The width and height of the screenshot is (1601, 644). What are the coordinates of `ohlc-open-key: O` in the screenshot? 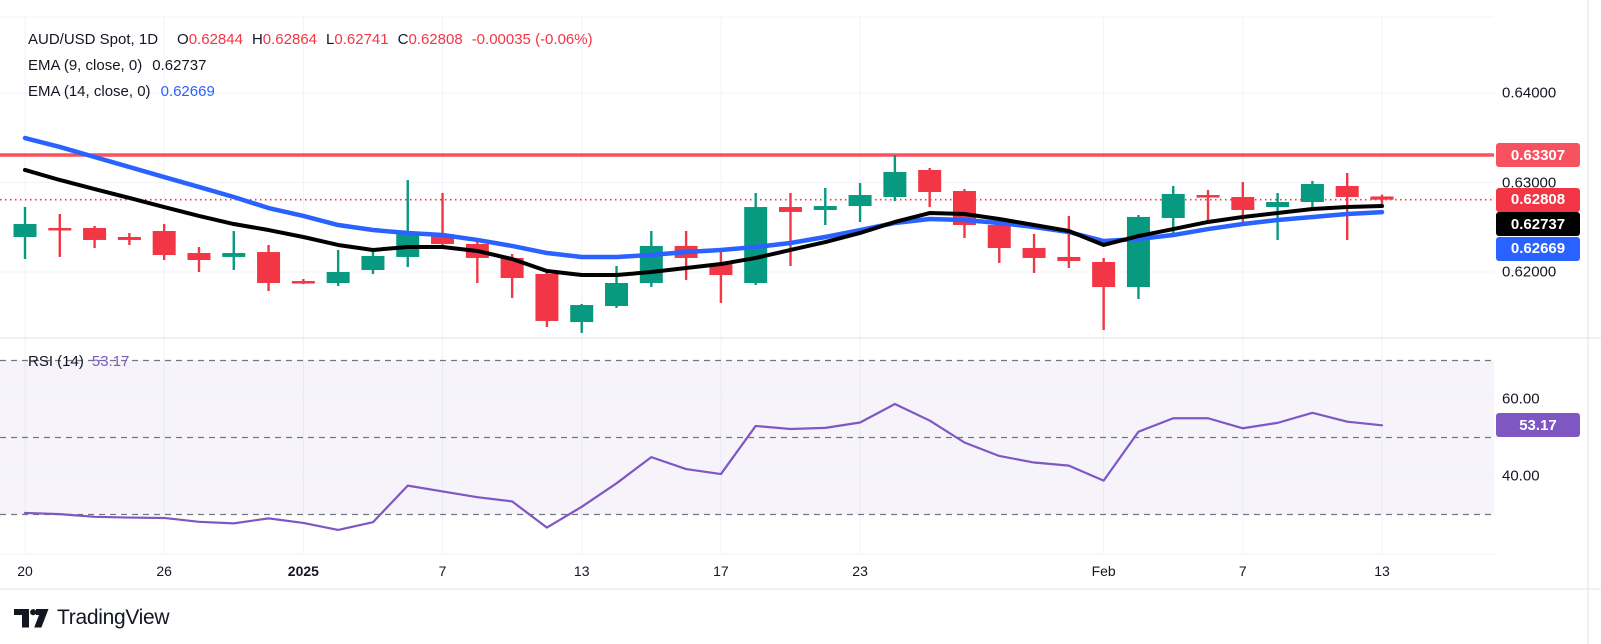 It's located at (183, 39).